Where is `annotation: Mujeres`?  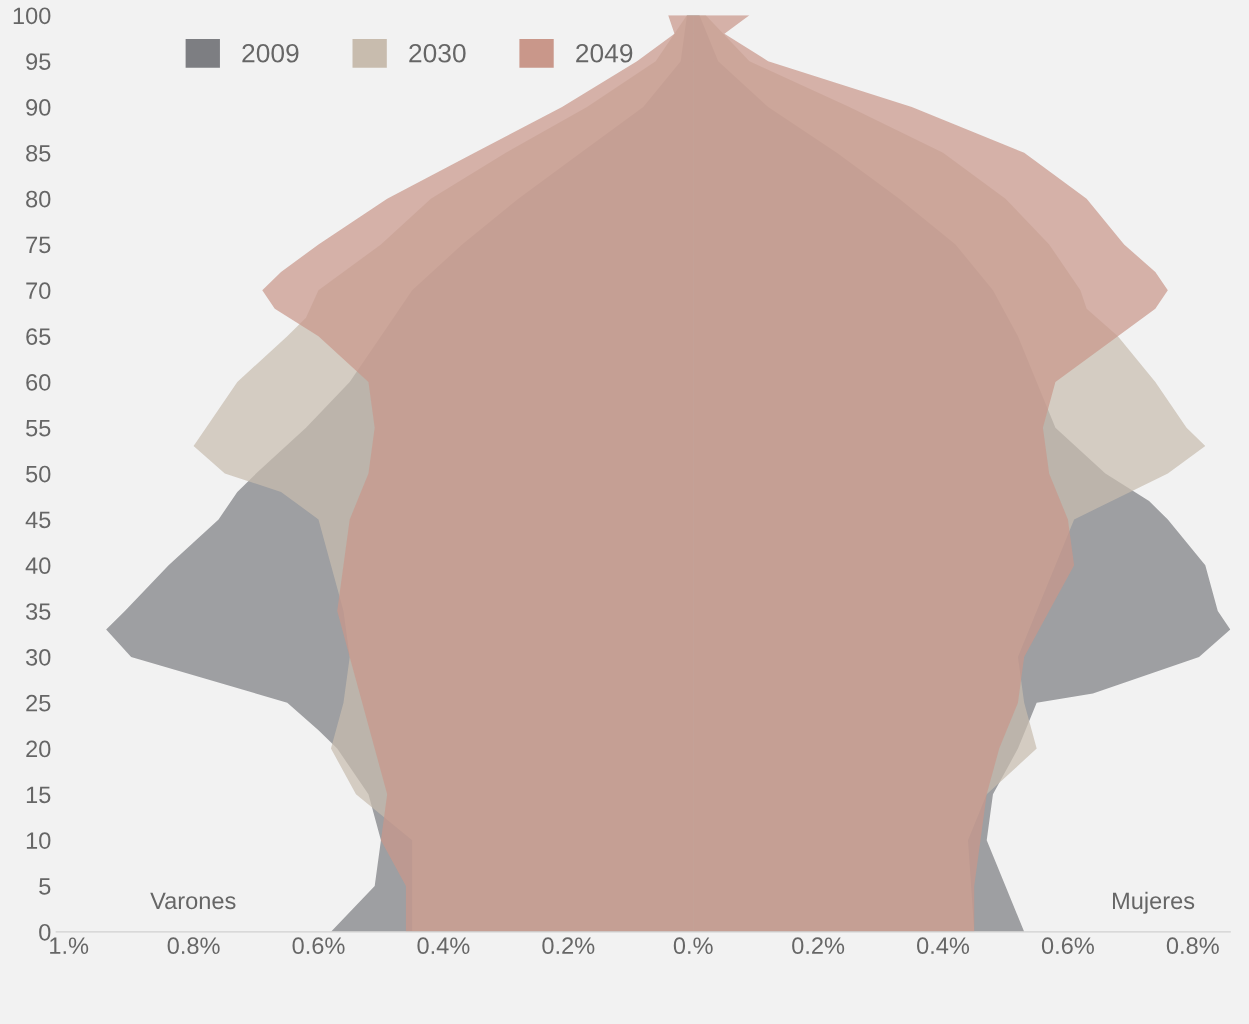
annotation: Mujeres is located at coordinates (1154, 902).